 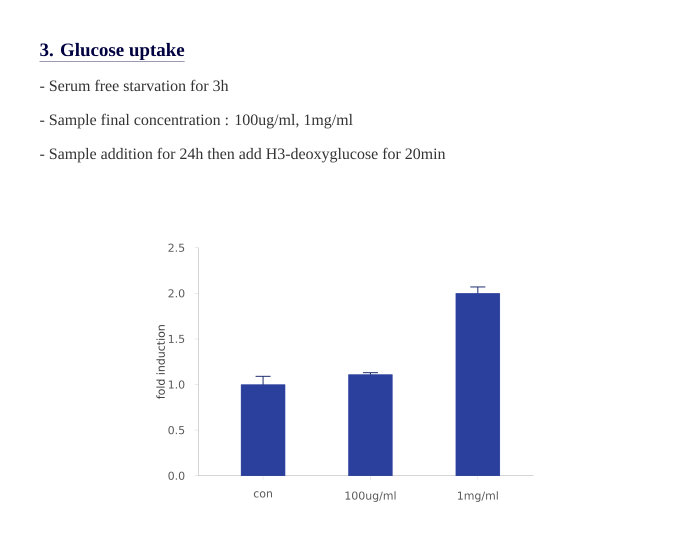 I want to click on x-tick-label: con, so click(x=263, y=494).